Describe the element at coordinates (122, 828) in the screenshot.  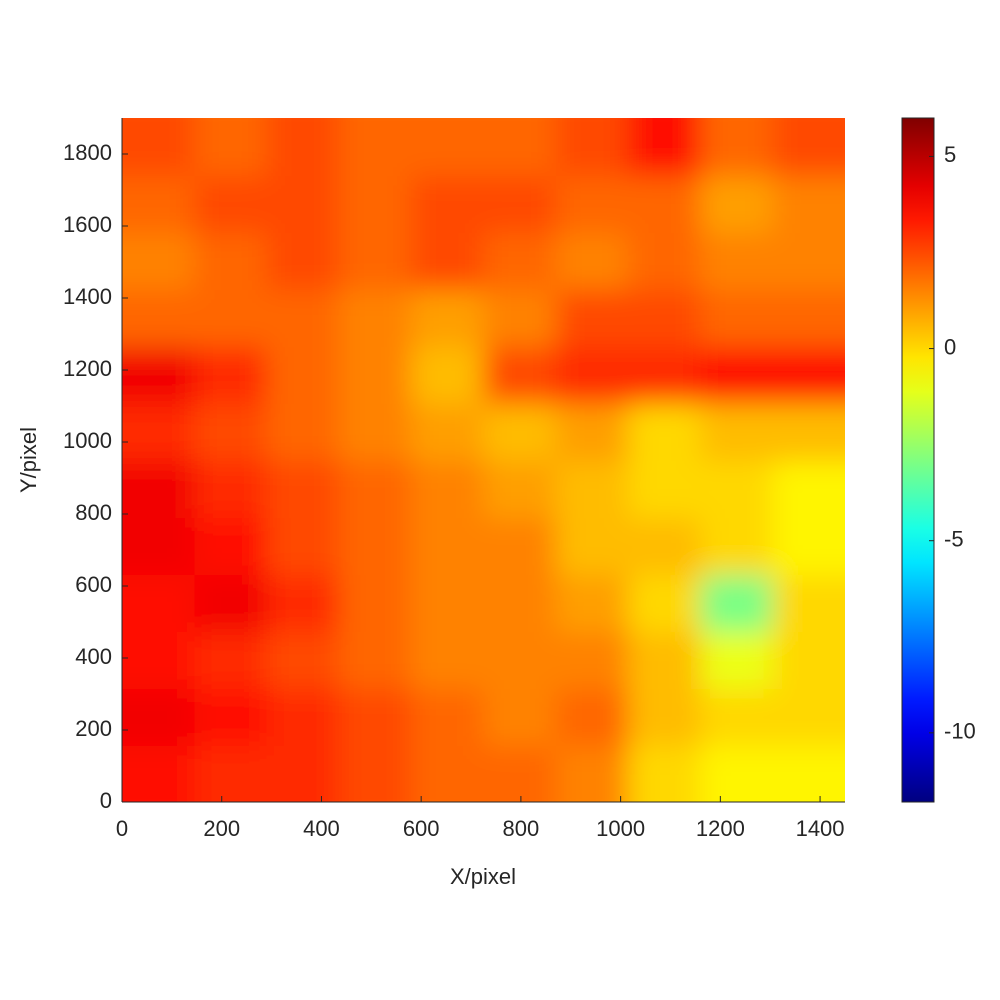
I see `x-tick-label: 0` at that location.